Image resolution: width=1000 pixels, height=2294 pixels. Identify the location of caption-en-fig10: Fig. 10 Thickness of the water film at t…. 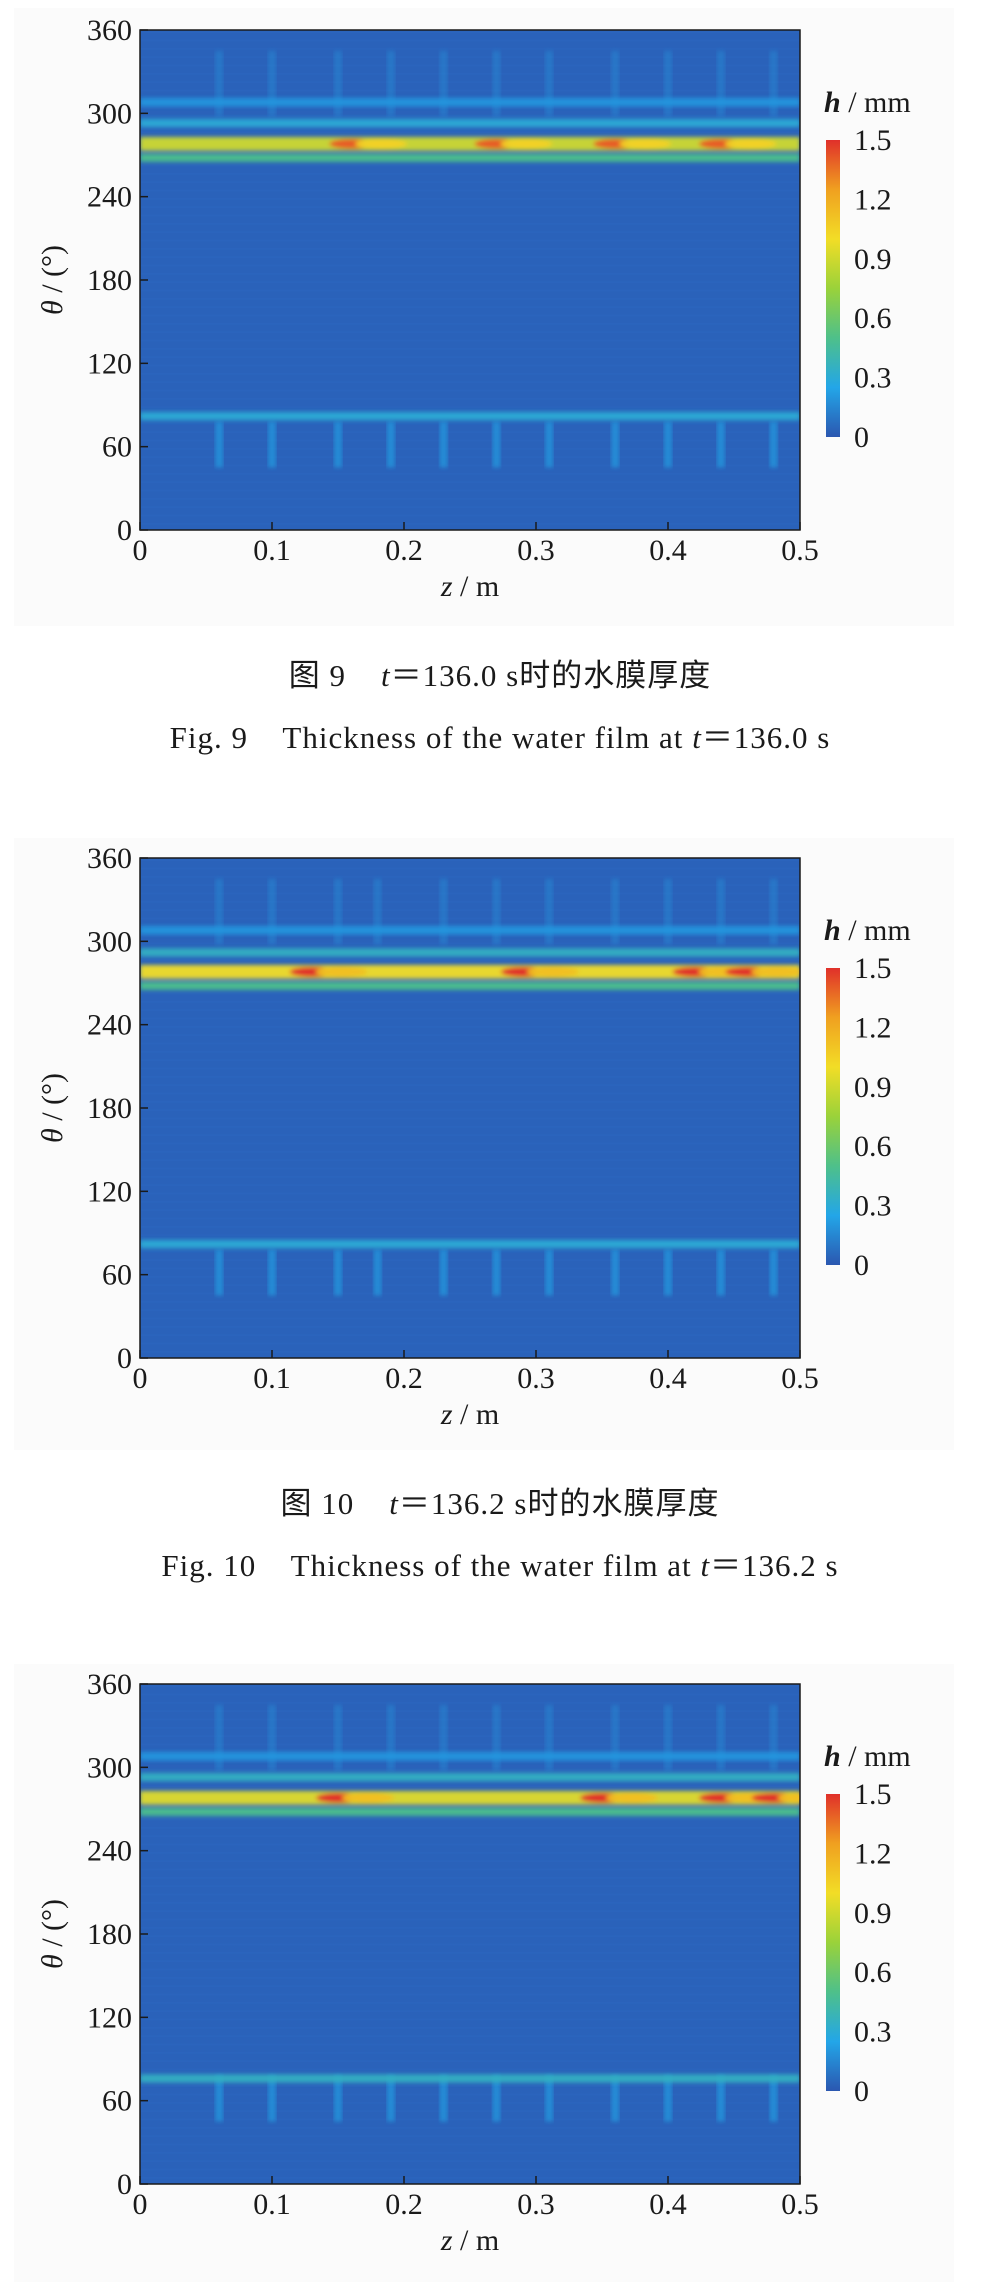
(500, 1562).